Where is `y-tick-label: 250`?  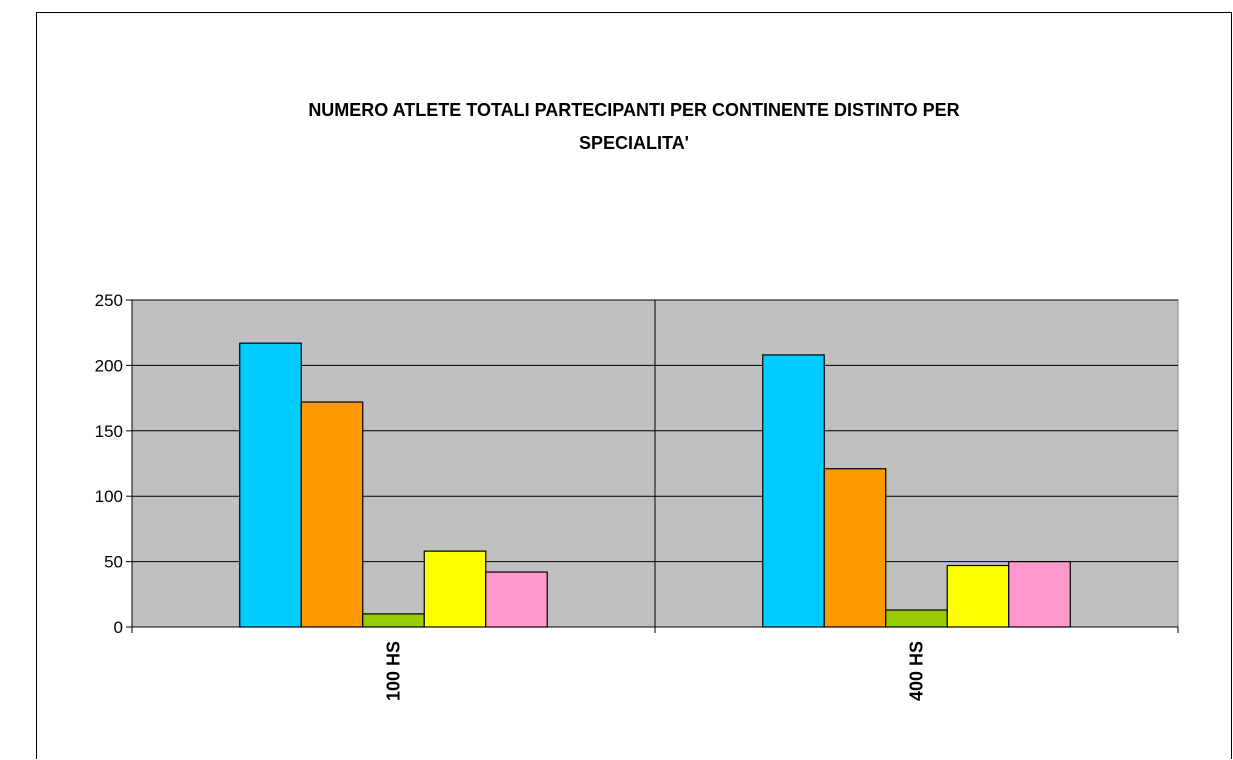
y-tick-label: 250 is located at coordinates (109, 300).